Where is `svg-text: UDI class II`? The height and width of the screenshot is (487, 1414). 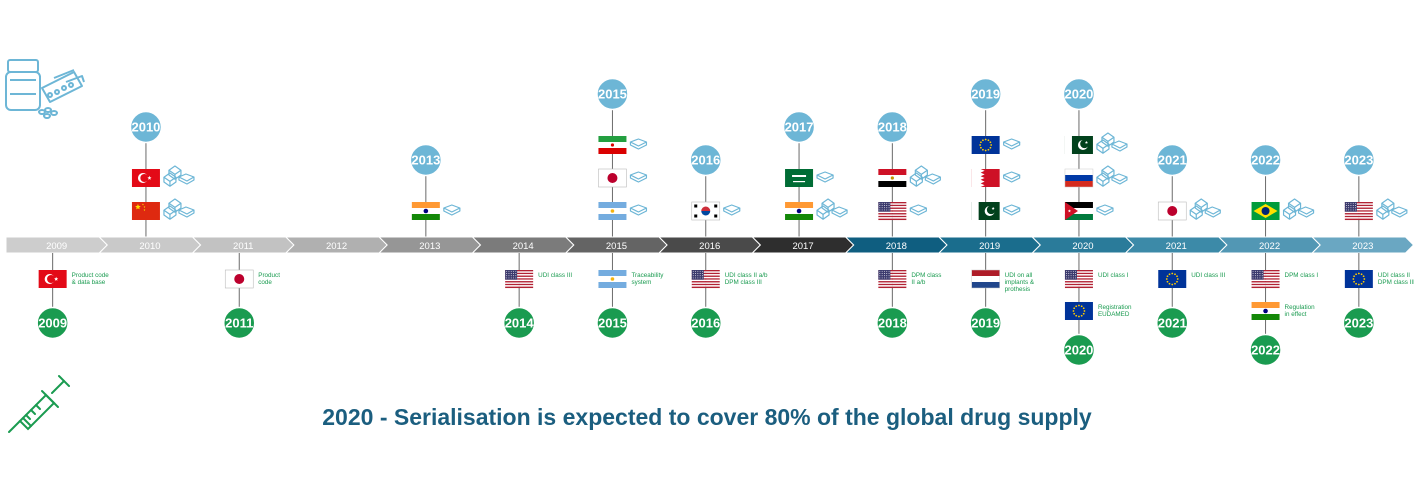 svg-text: UDI class II is located at coordinates (1394, 275).